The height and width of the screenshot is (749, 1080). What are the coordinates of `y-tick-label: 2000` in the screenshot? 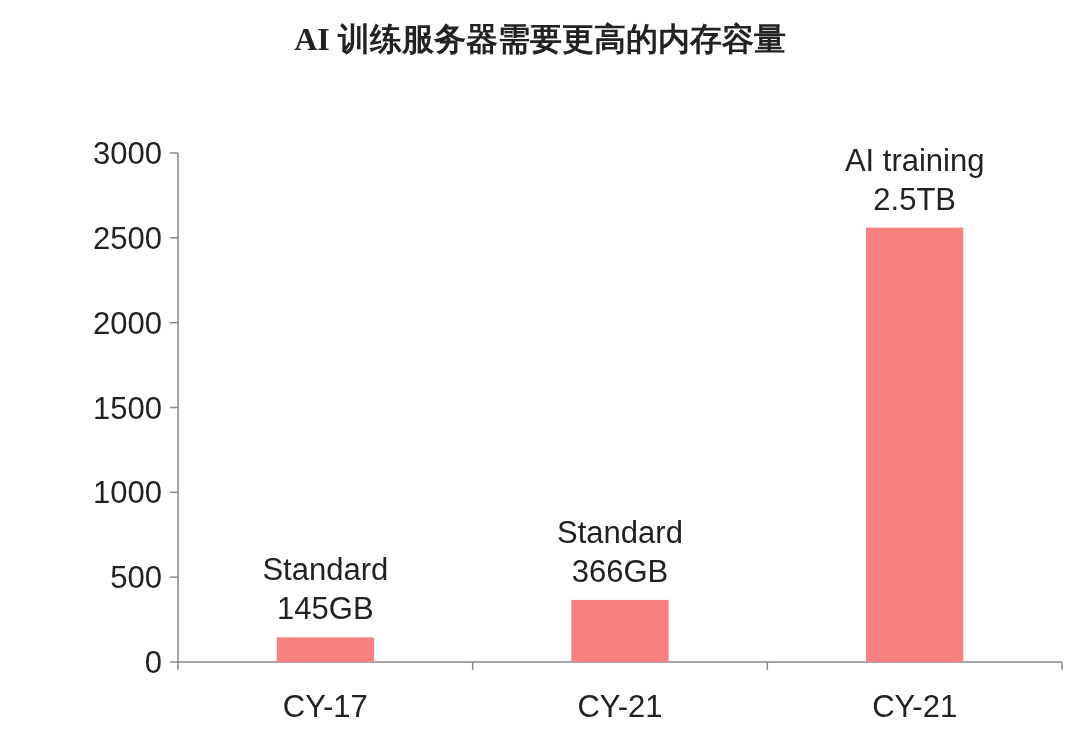 It's located at (127, 323).